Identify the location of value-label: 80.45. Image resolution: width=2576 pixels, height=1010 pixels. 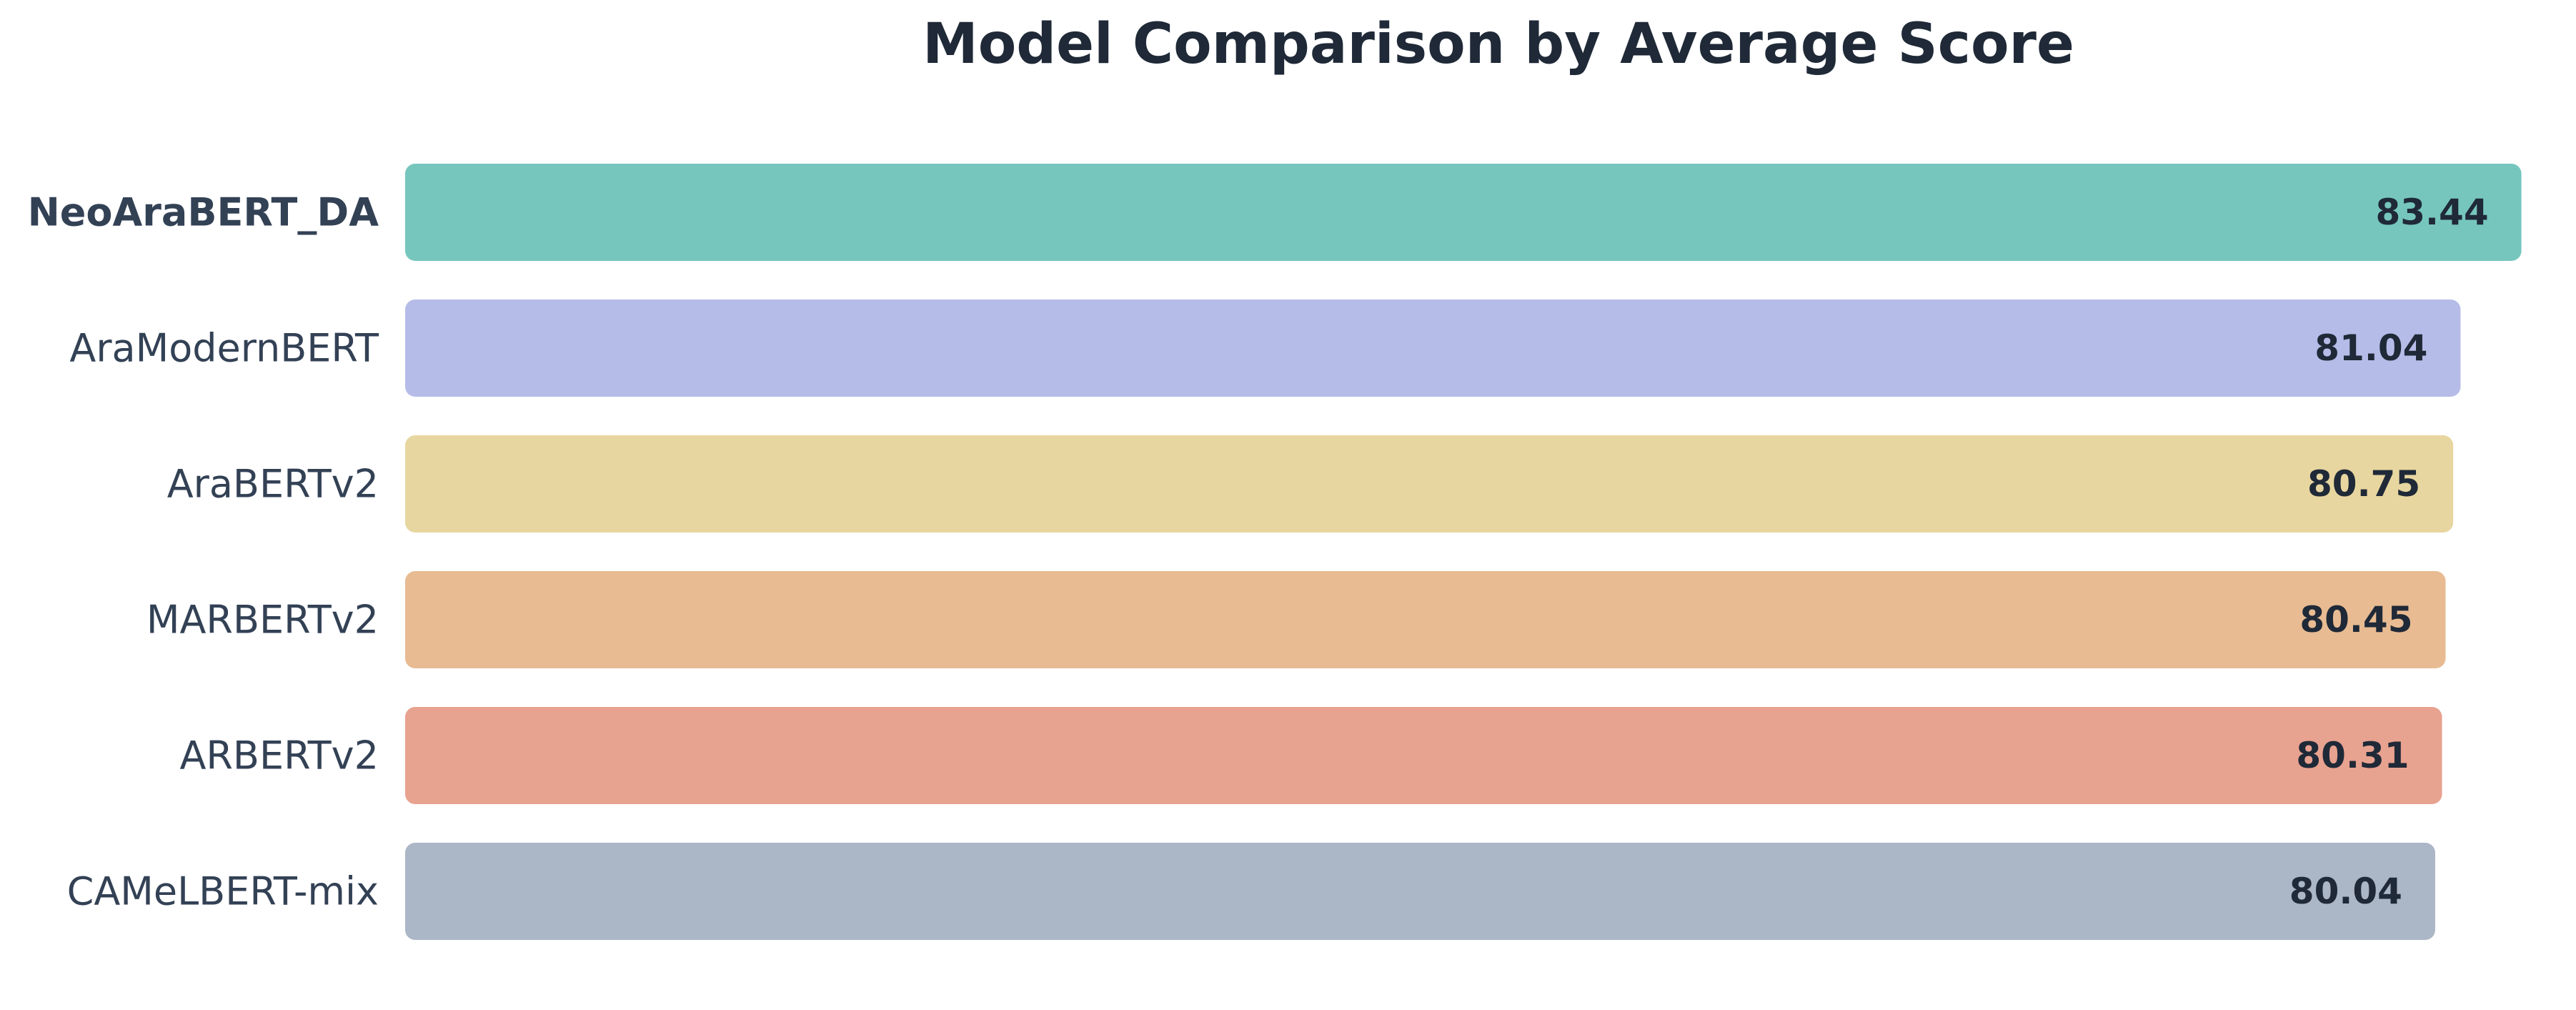
(2355, 619).